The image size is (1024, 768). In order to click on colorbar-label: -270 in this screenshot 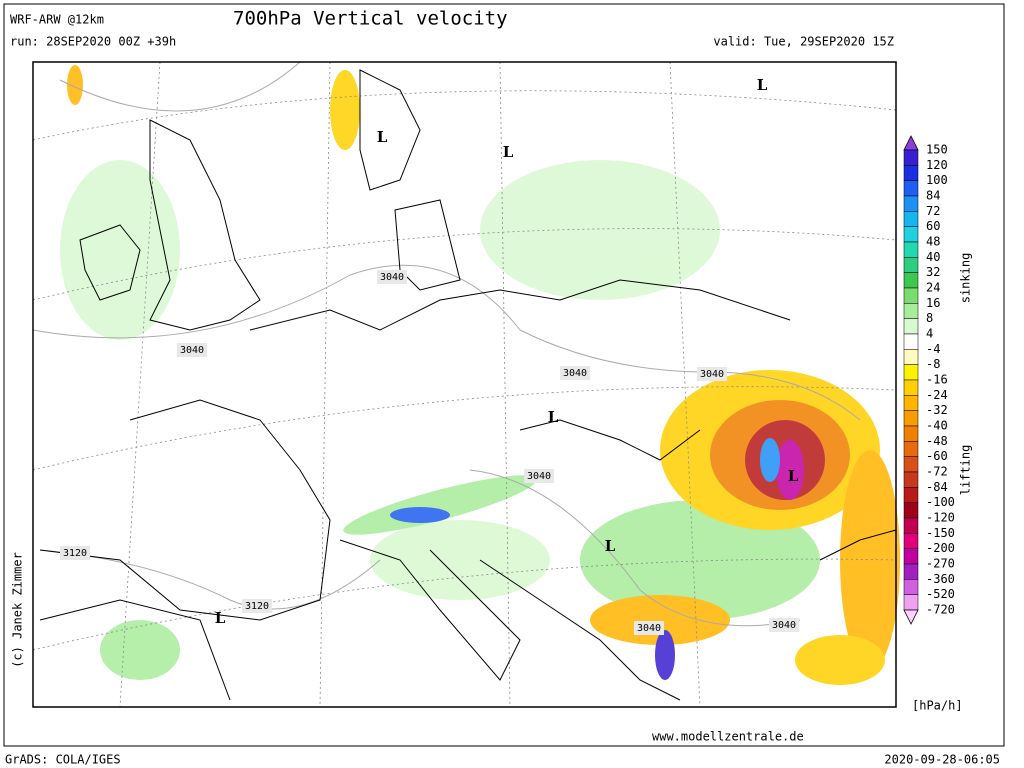, I will do `click(940, 564)`.